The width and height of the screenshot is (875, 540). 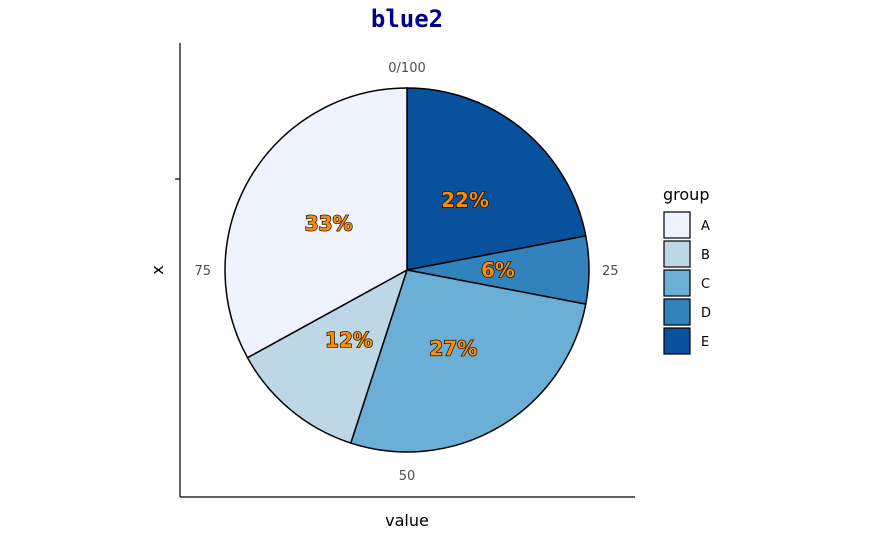 I want to click on pie-percent-labels: 22% 6% 27% 12% 33%, so click(x=410, y=274).